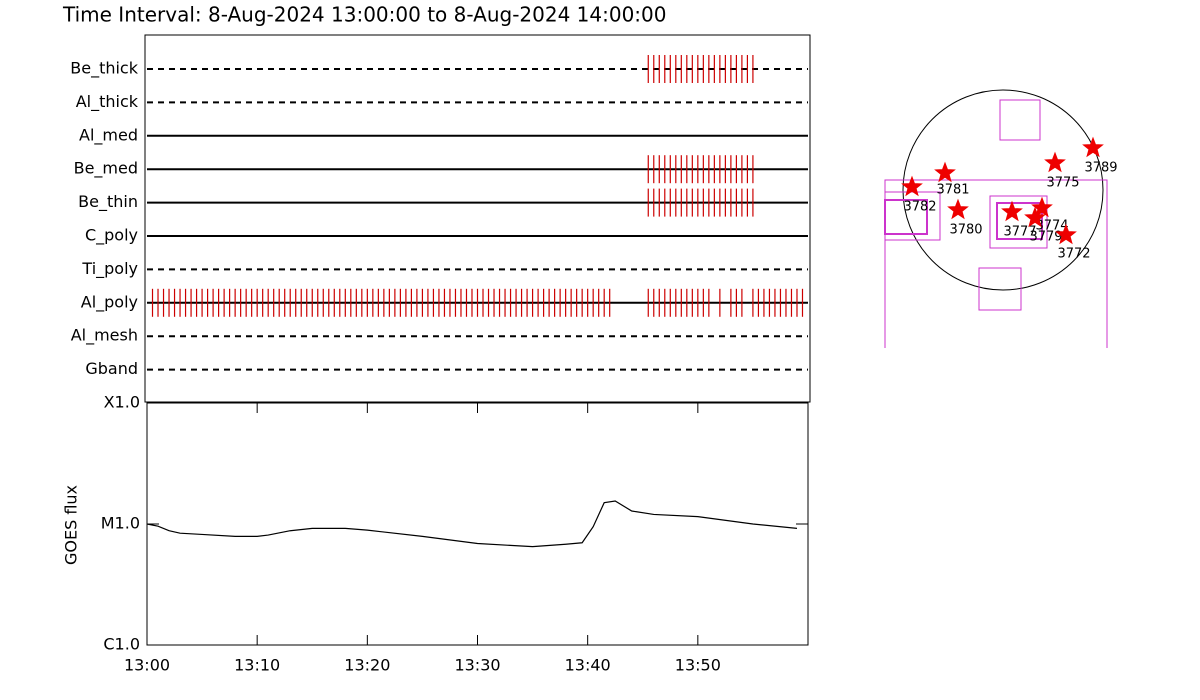 Image resolution: width=1200 pixels, height=700 pixels. Describe the element at coordinates (919, 207) in the screenshot. I see `region-label: 3782` at that location.